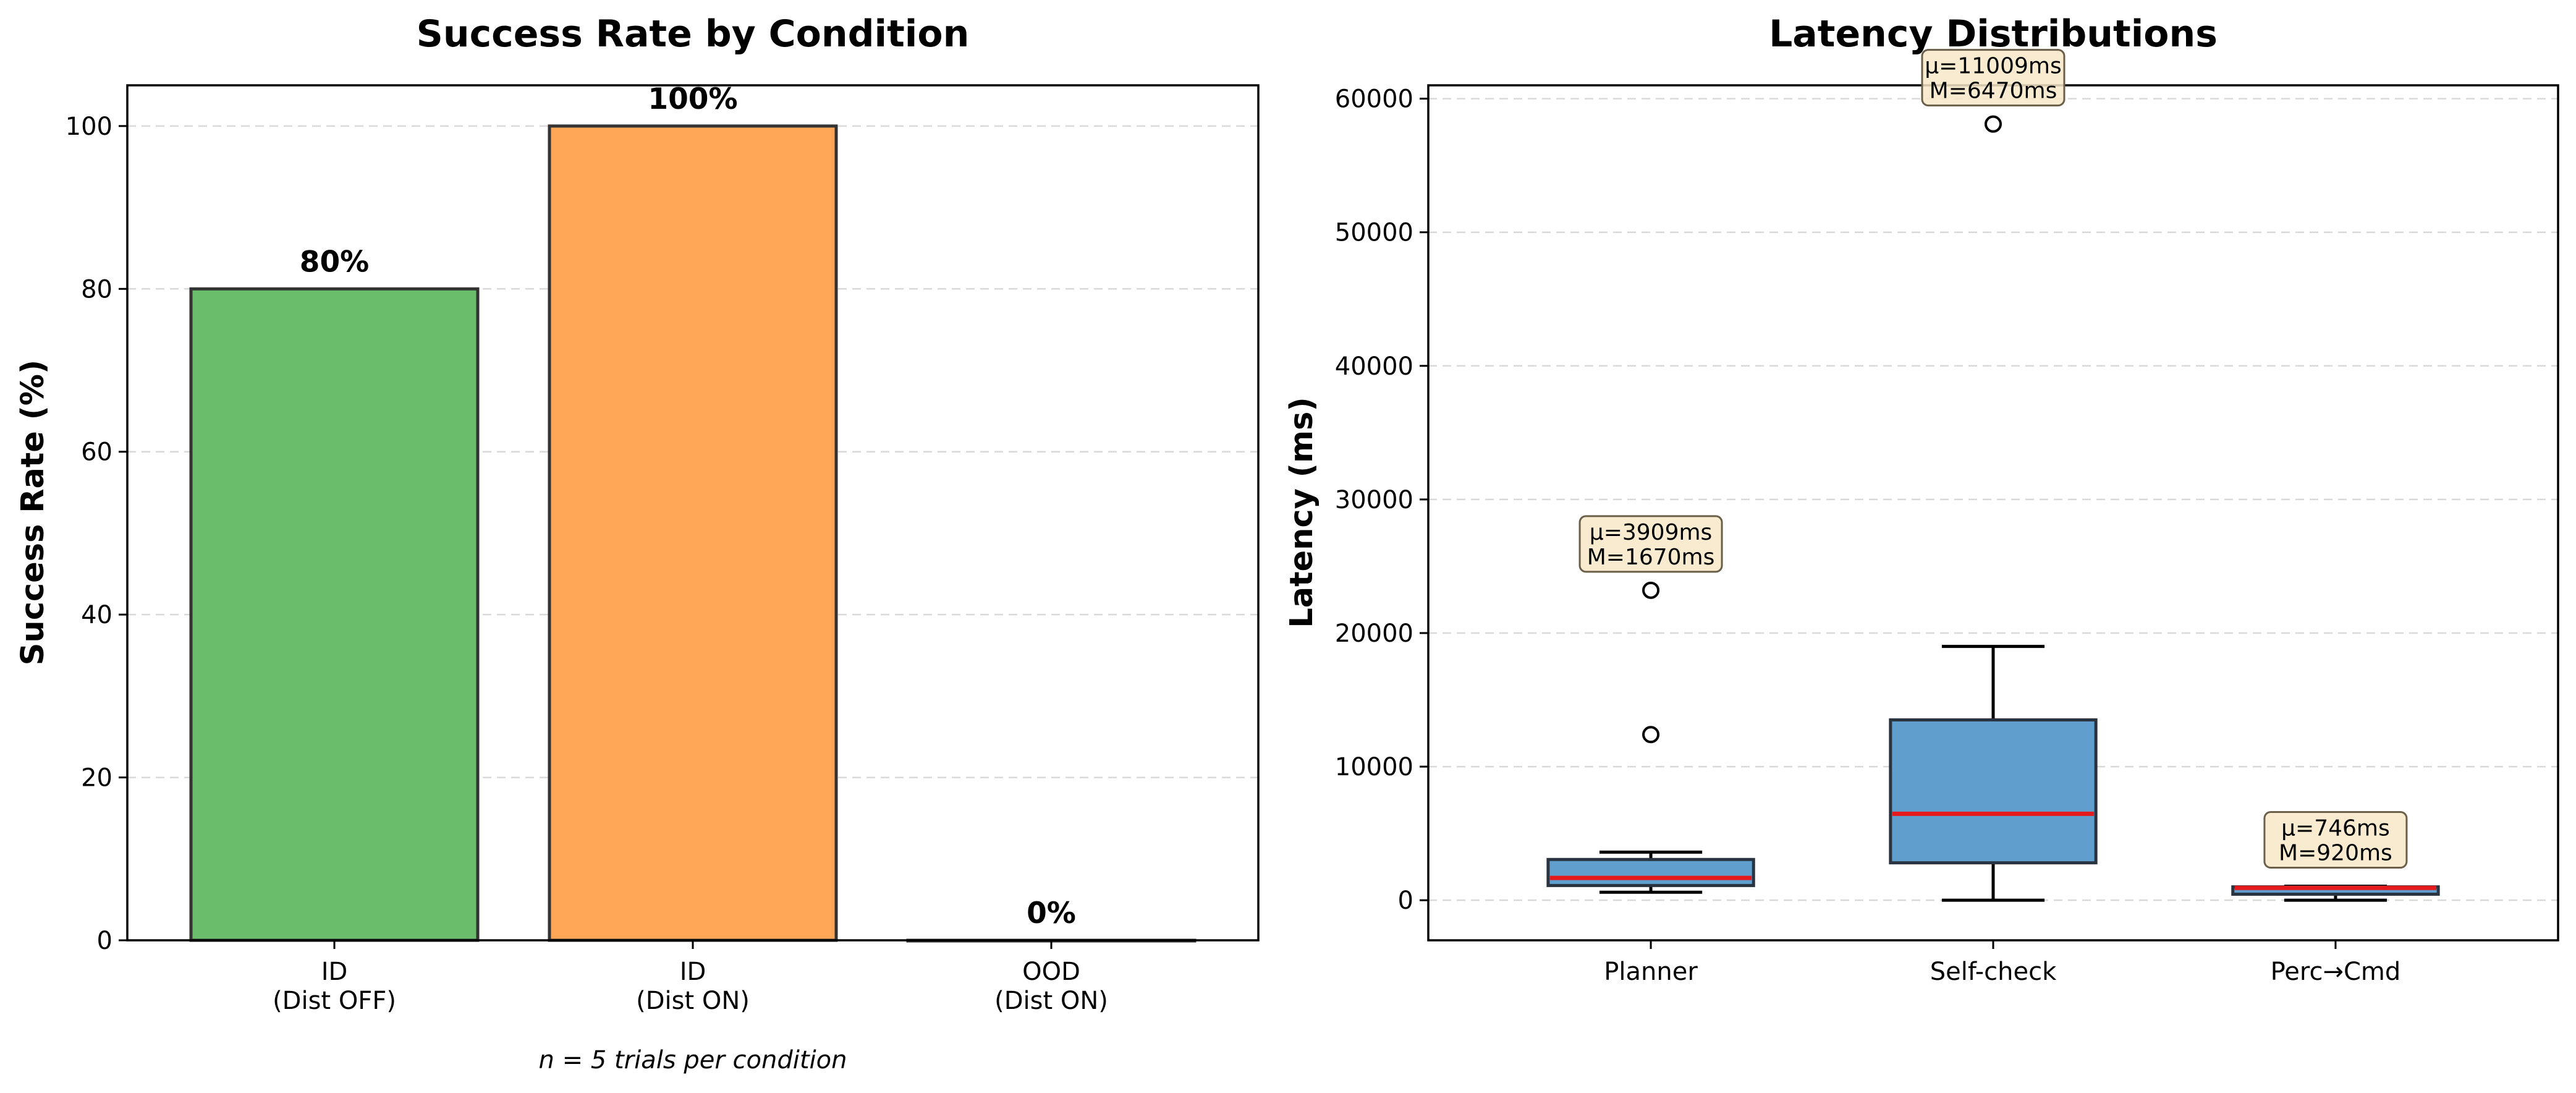 This screenshot has height=1093, width=2576. I want to click on bar-value-label: 0%, so click(1051, 913).